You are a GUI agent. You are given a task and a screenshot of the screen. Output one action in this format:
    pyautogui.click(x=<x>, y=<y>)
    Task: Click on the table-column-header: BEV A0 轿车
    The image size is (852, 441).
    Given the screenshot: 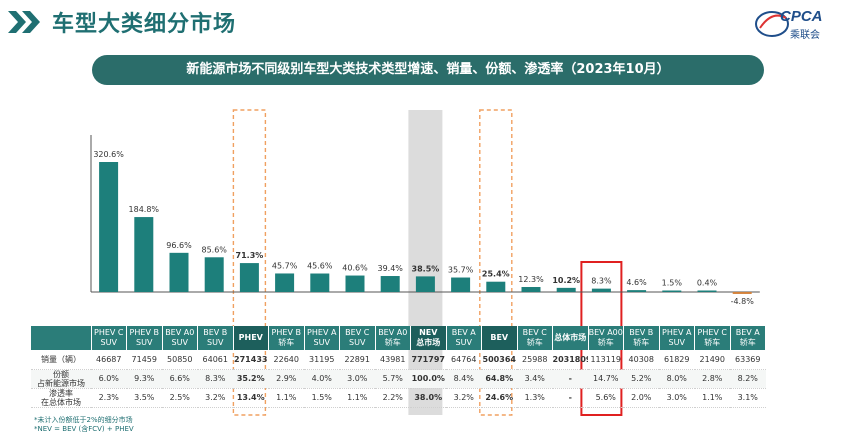 What is the action you would take?
    pyautogui.click(x=393, y=338)
    